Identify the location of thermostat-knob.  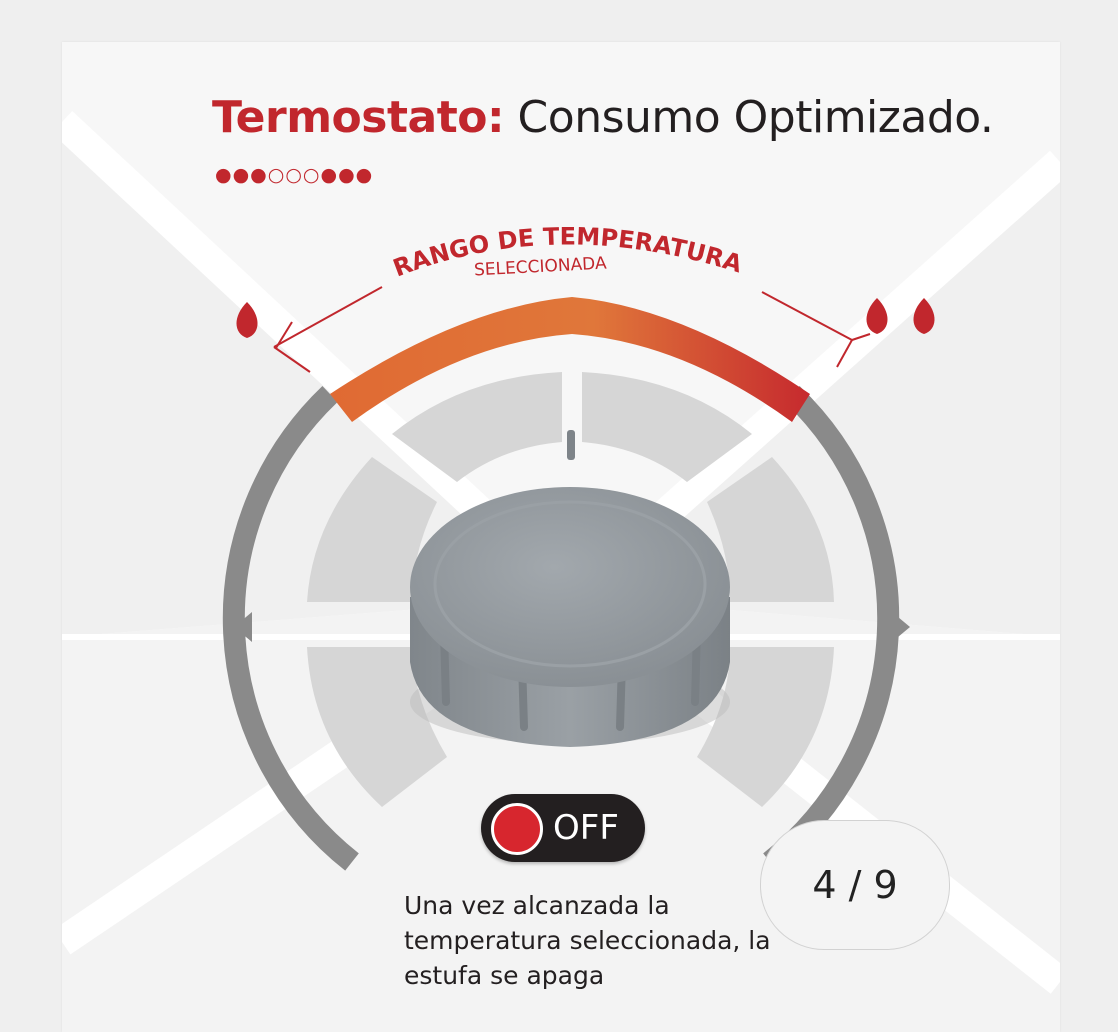
(570, 588).